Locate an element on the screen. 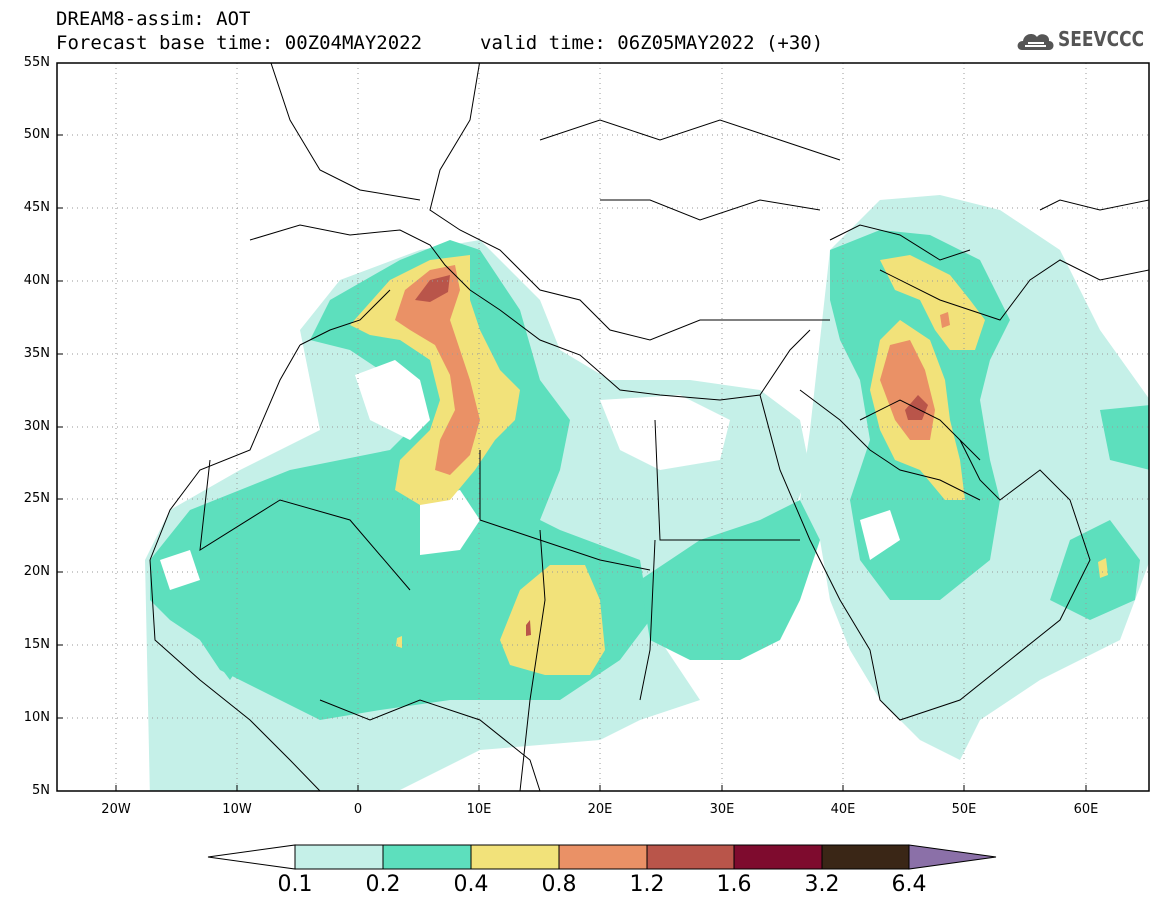  lat-label: 30N is located at coordinates (36, 426).